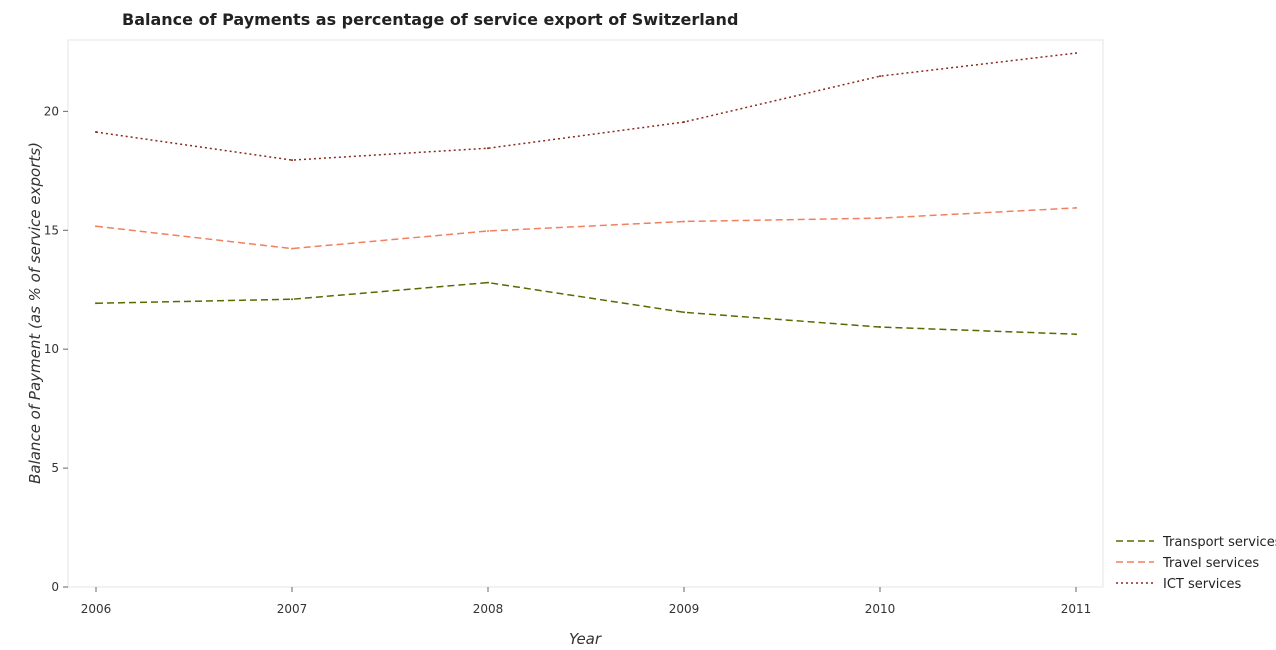 The image size is (1276, 650). Describe the element at coordinates (586, 308) in the screenshot. I see `series-line-transport-services` at that location.